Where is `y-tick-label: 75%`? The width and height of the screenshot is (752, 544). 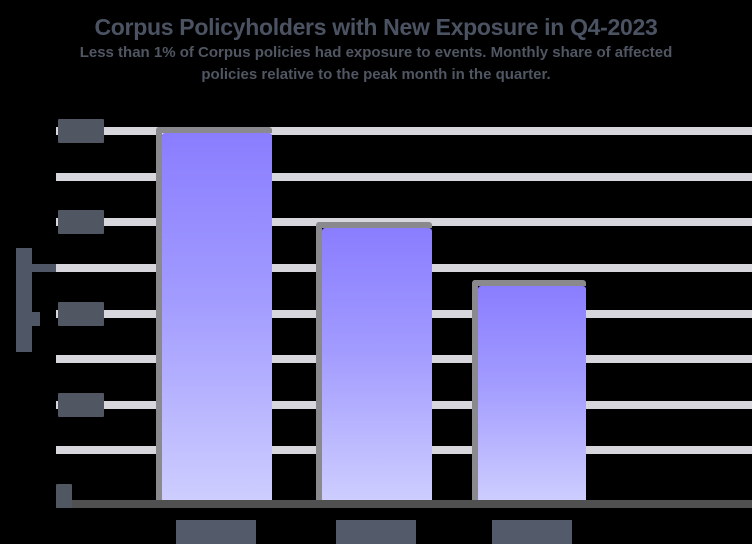 y-tick-label: 75% is located at coordinates (81, 222).